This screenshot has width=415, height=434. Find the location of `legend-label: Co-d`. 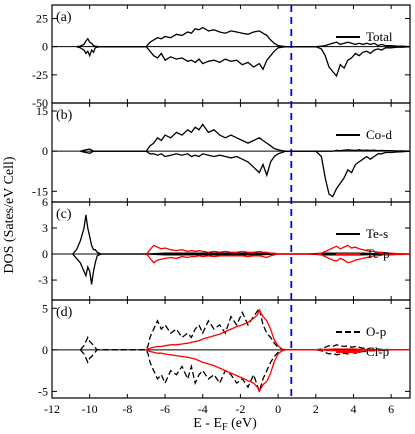

legend-label: Co-d is located at coordinates (379, 134).